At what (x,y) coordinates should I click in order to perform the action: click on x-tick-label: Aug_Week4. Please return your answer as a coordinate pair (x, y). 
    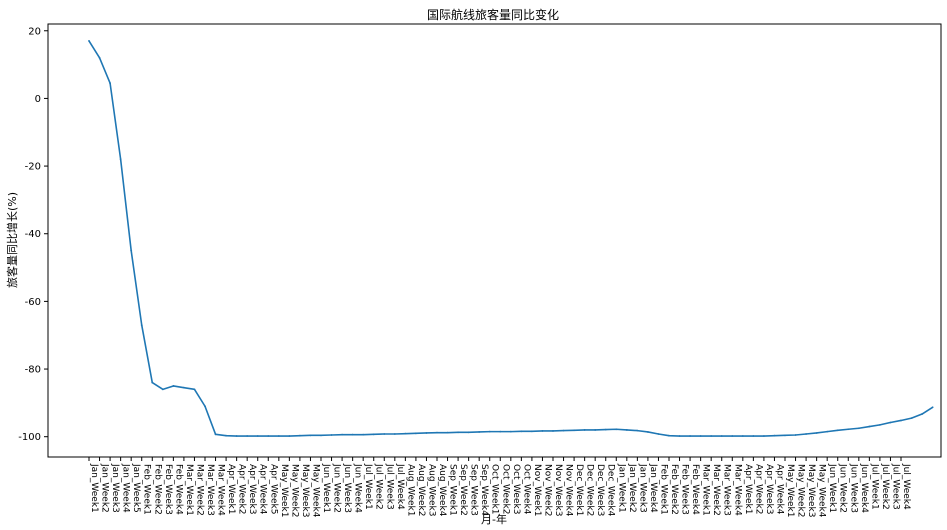
    Looking at the image, I should click on (442, 490).